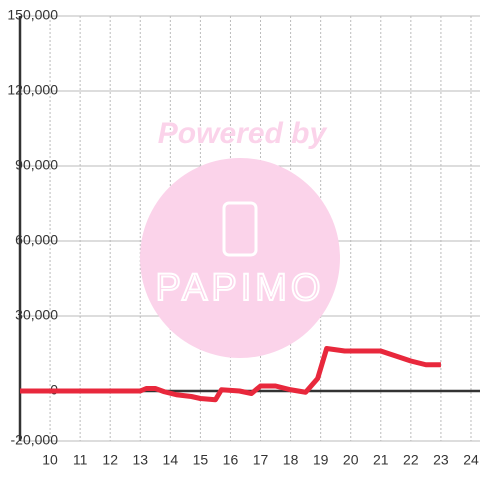 The height and width of the screenshot is (485, 480). Describe the element at coordinates (243, 133) in the screenshot. I see `watermark-text: Powered by` at that location.